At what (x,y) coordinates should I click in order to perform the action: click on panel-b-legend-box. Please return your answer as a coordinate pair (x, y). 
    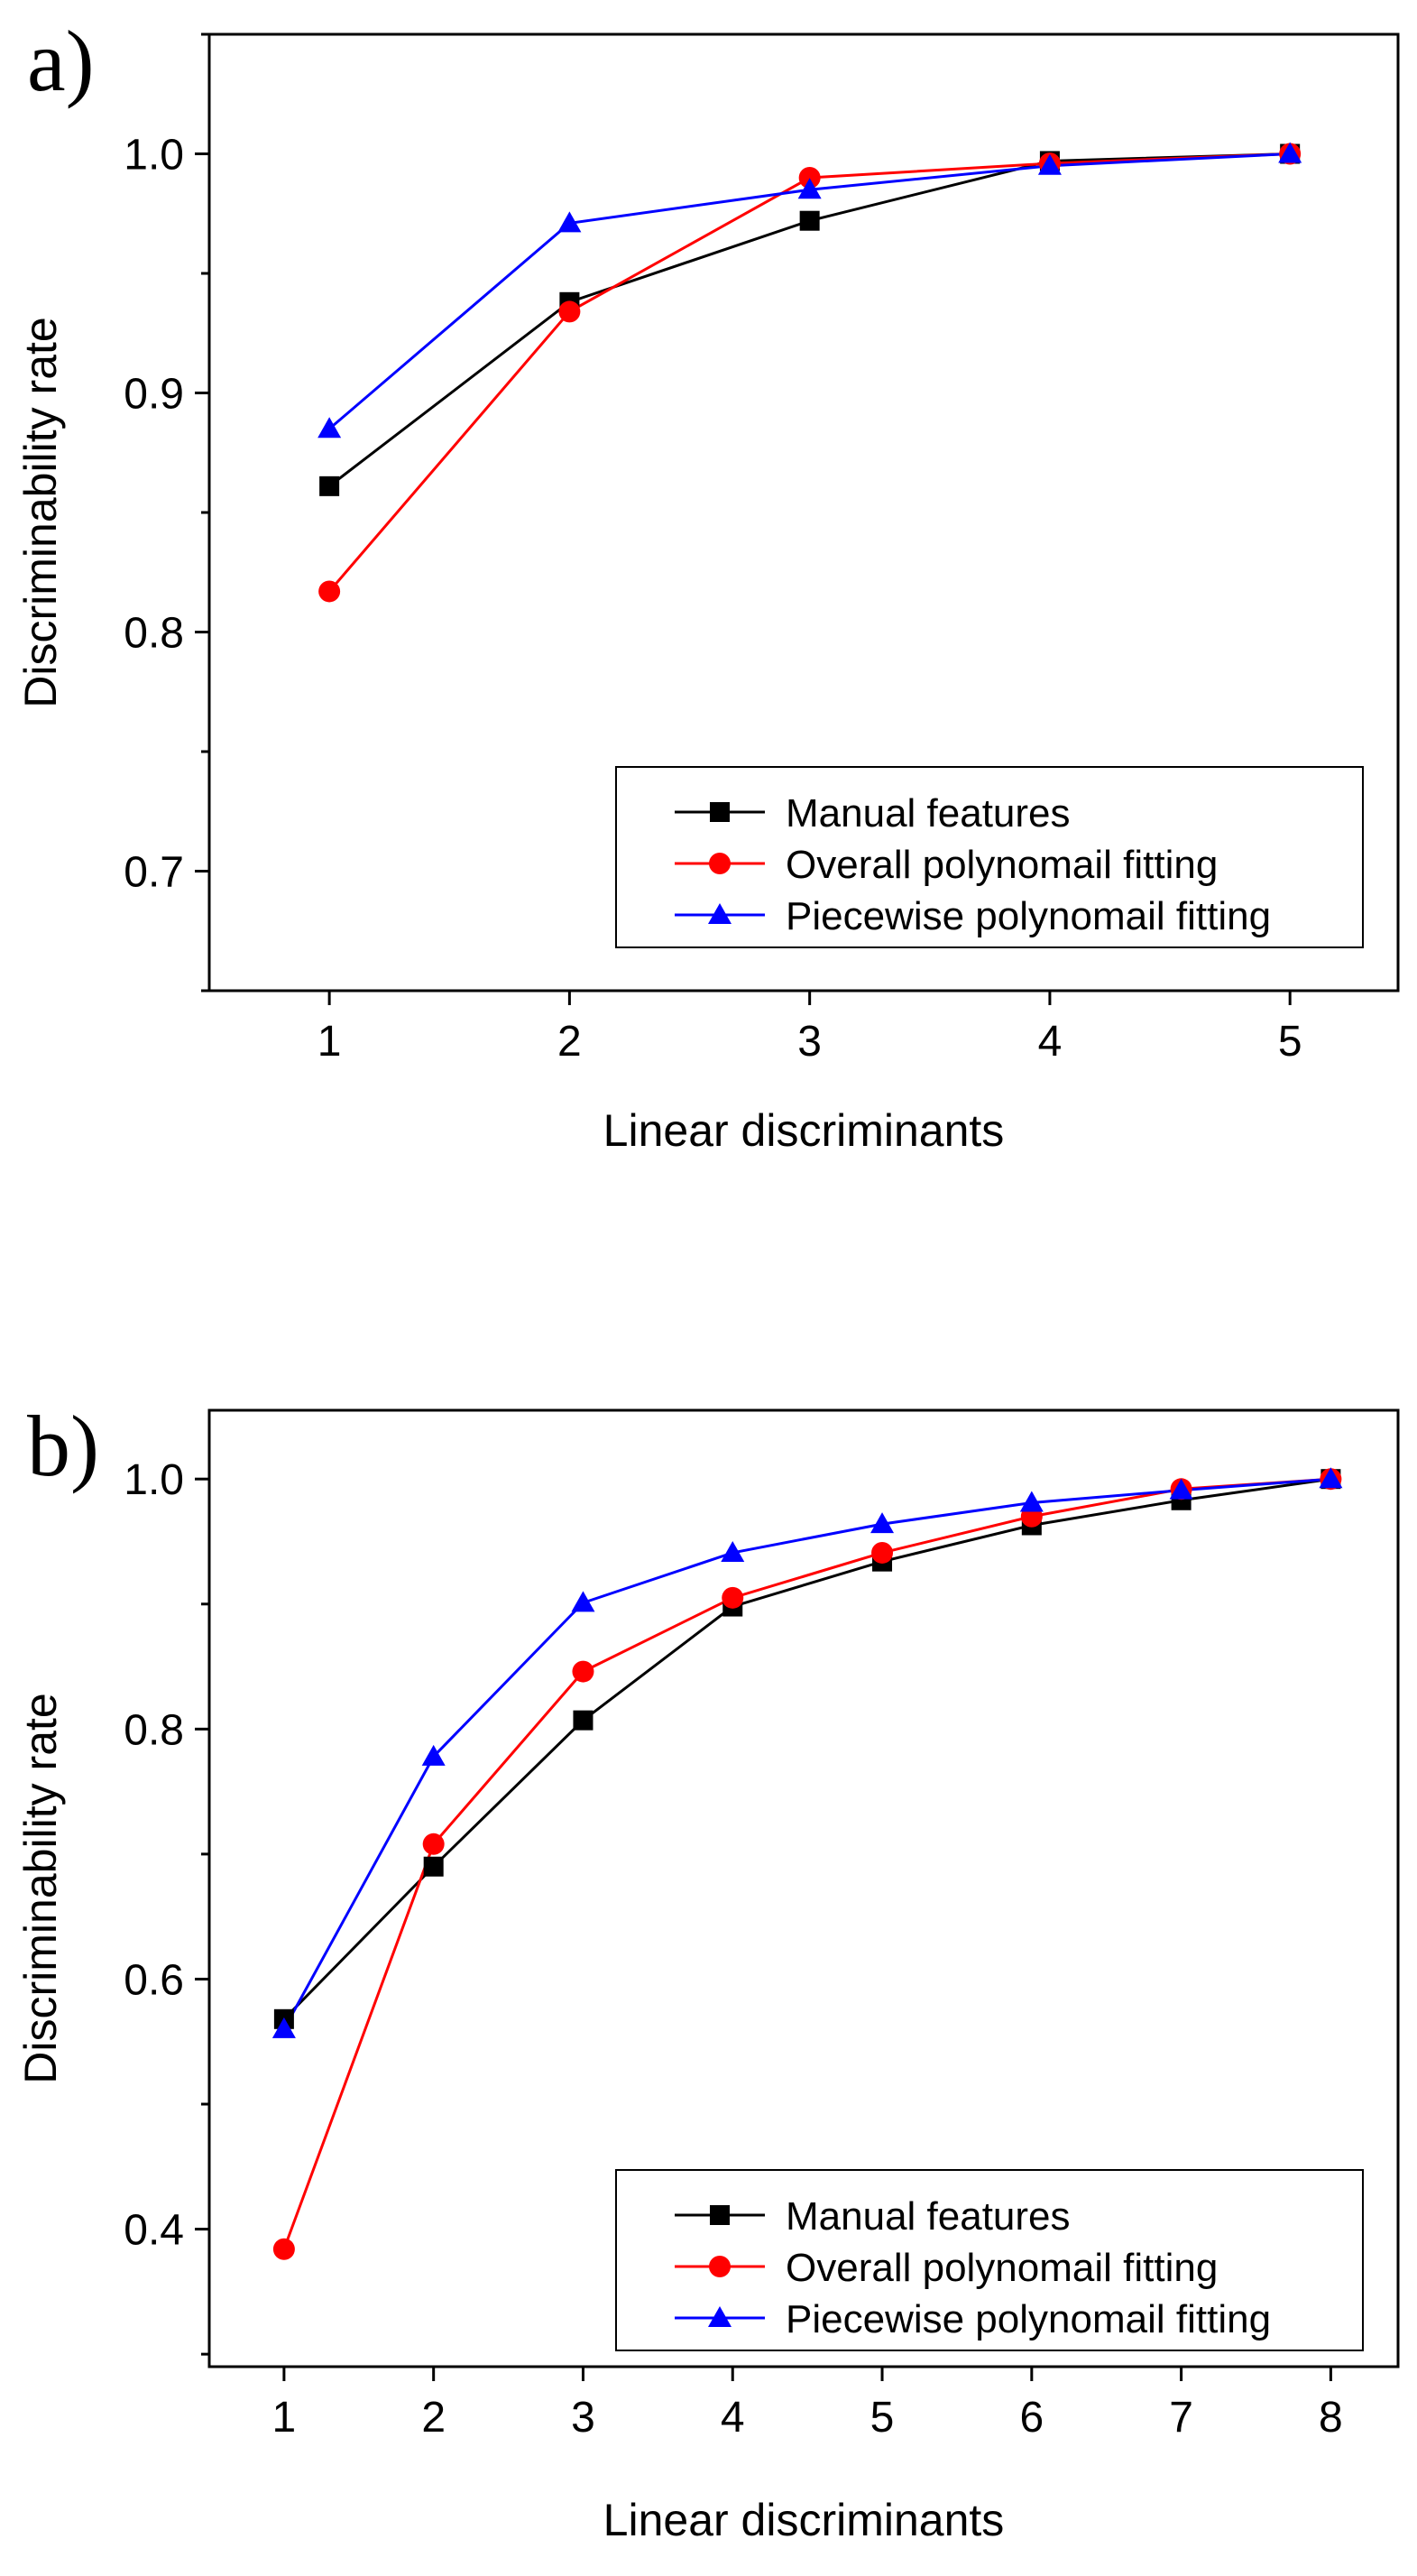
    Looking at the image, I should click on (989, 2260).